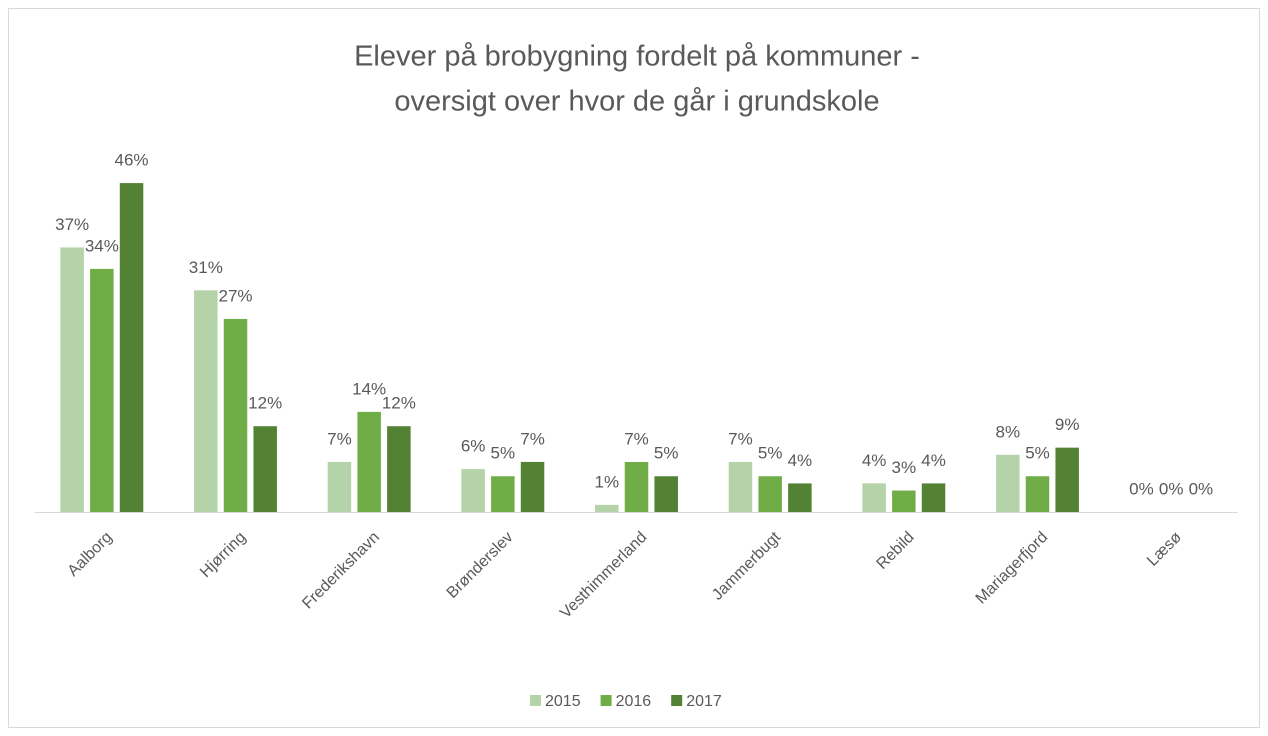 This screenshot has width=1268, height=736. Describe the element at coordinates (235, 295) in the screenshot. I see `data-label: 27%` at that location.